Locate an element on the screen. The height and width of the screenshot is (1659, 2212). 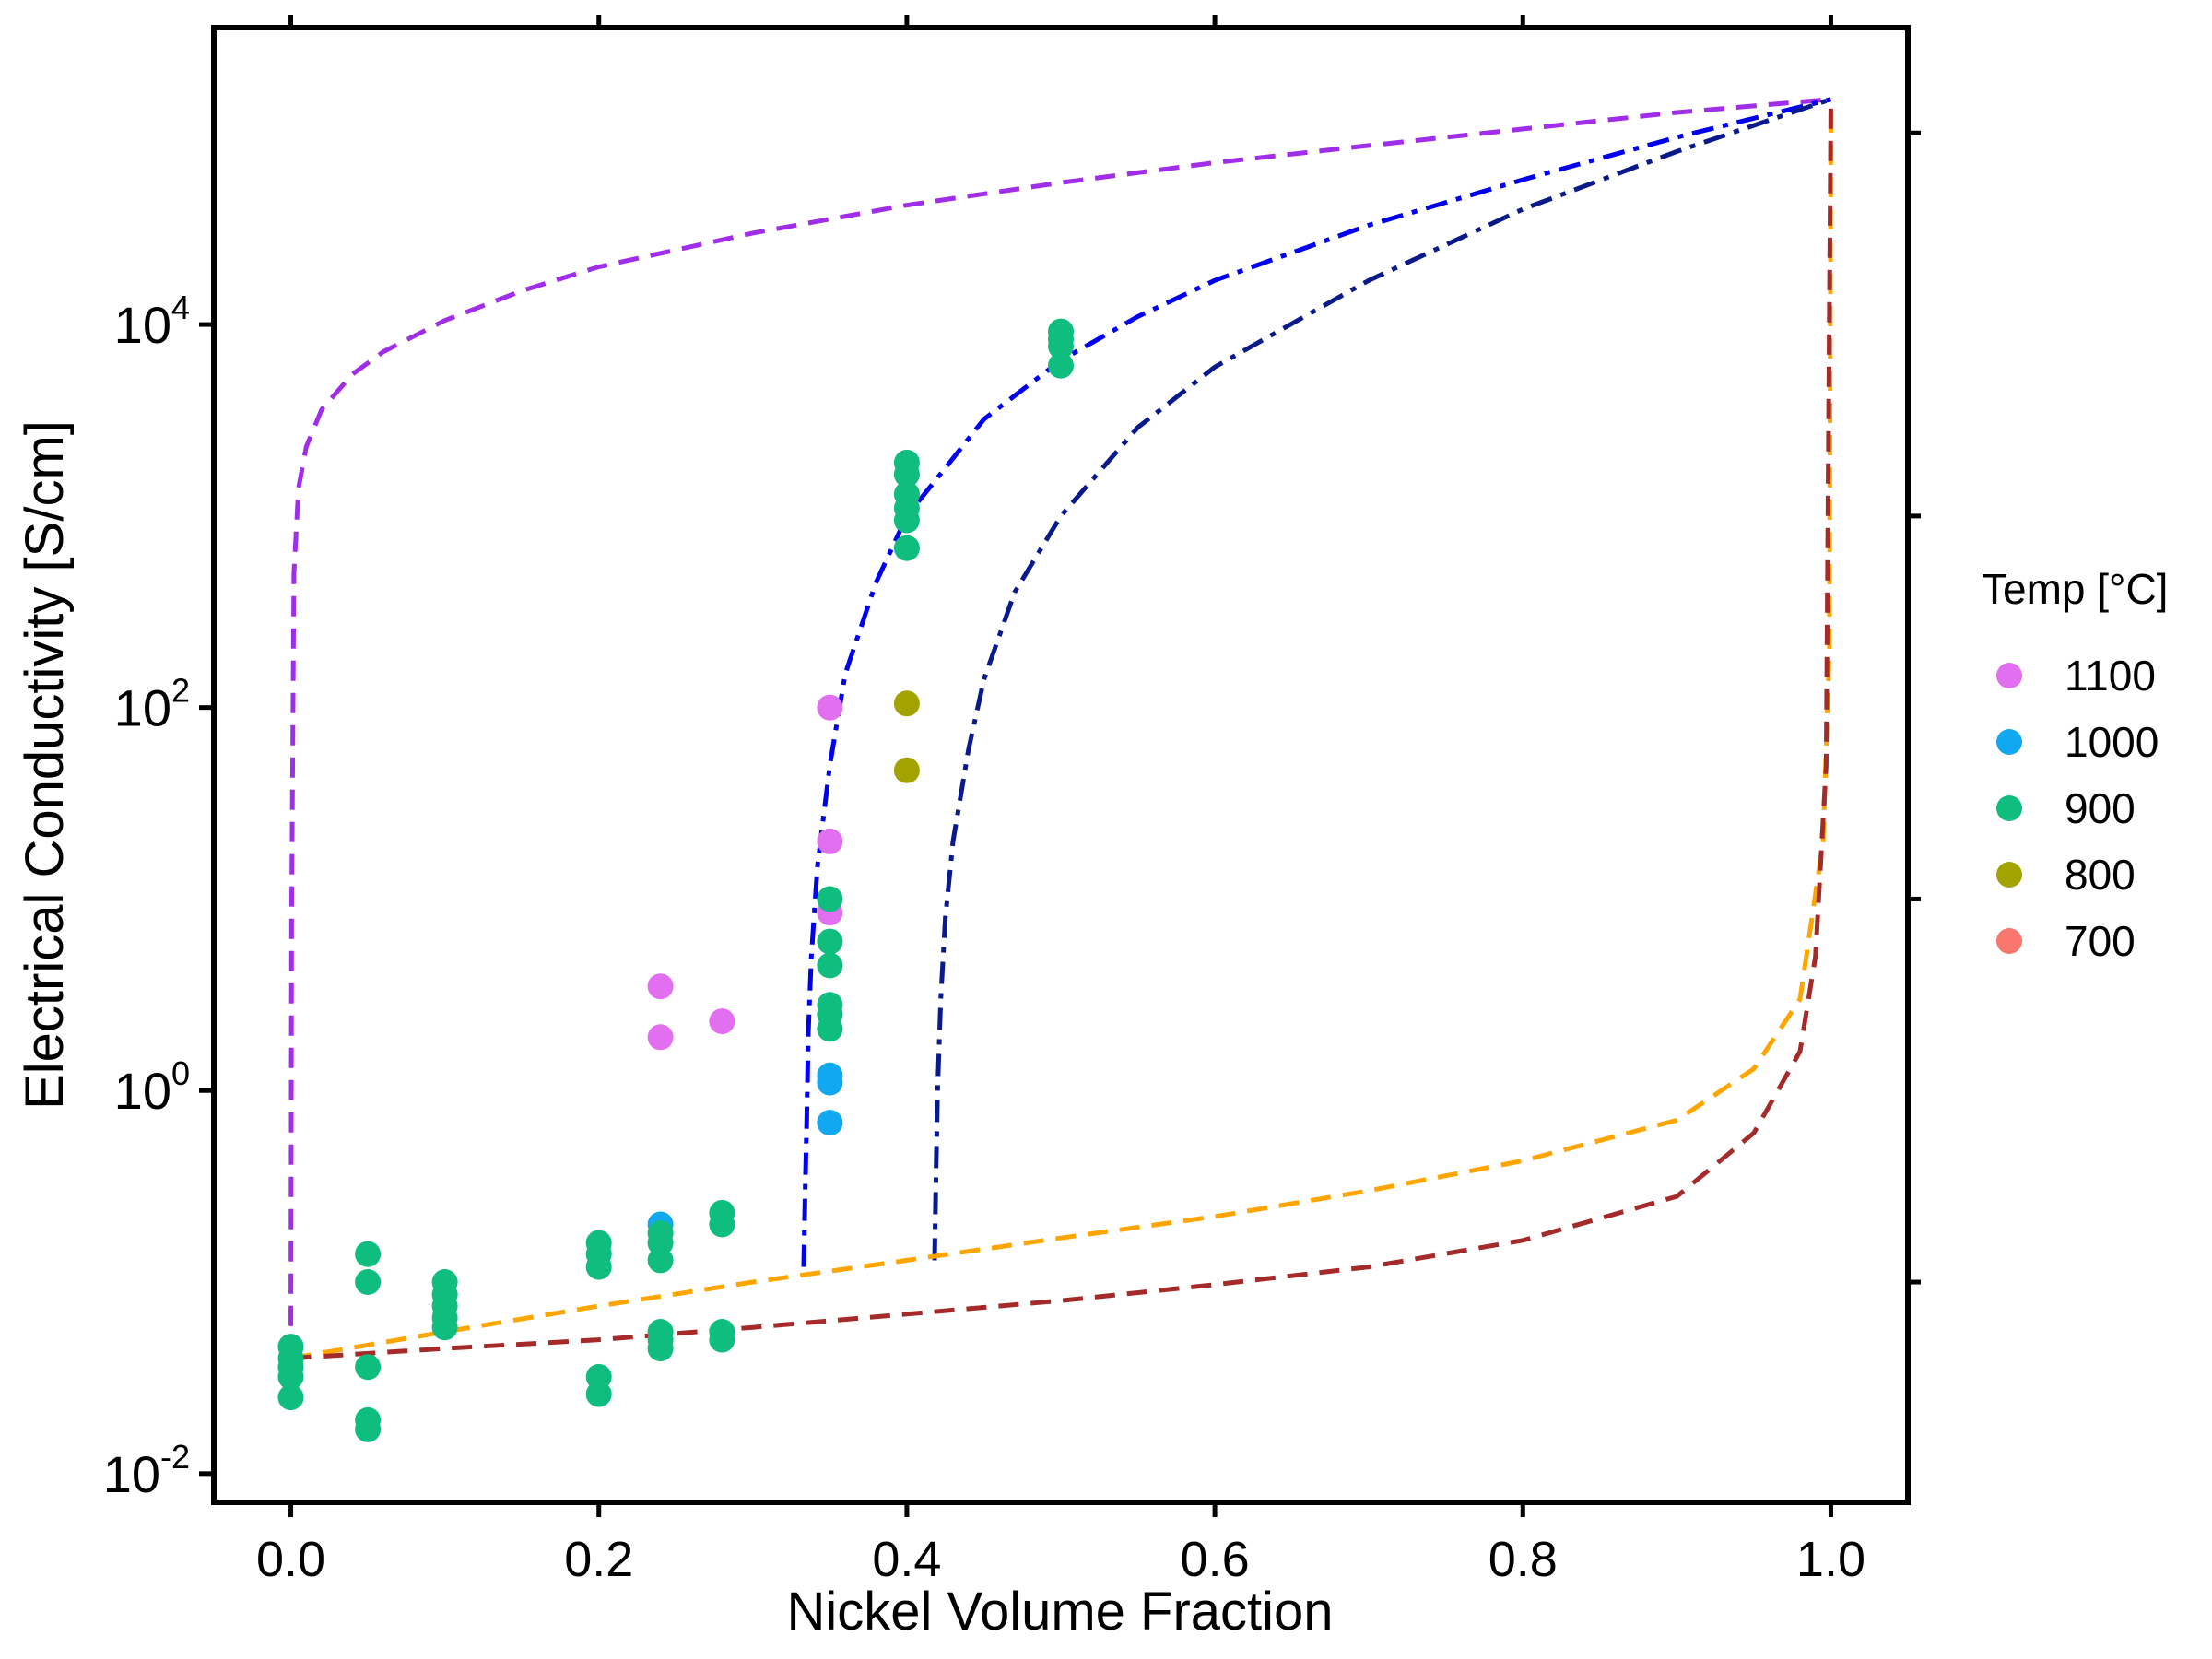
legend-label-1000: 1000 is located at coordinates (2112, 742).